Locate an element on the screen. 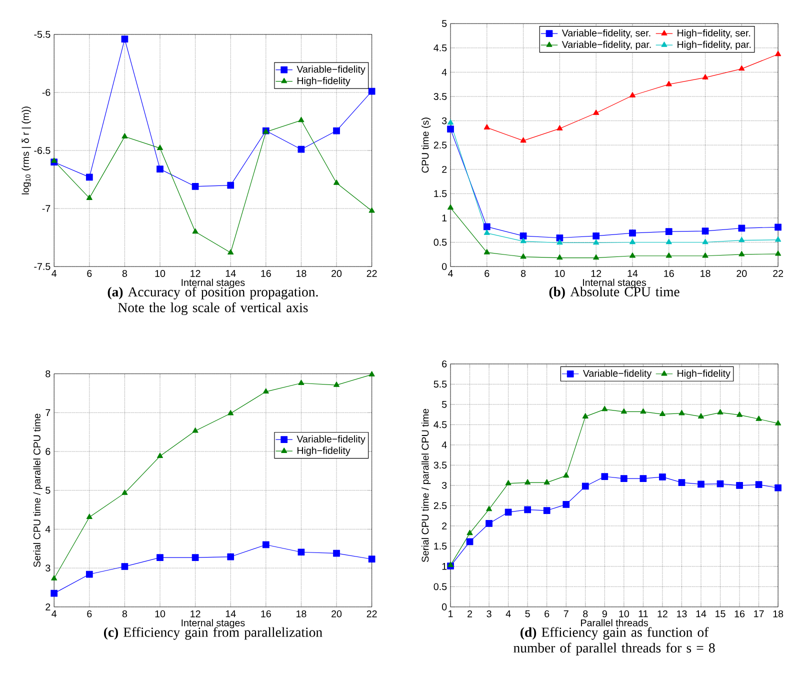 The width and height of the screenshot is (801, 687). legend-label: Variable−fidelity, par. is located at coordinates (606, 45).